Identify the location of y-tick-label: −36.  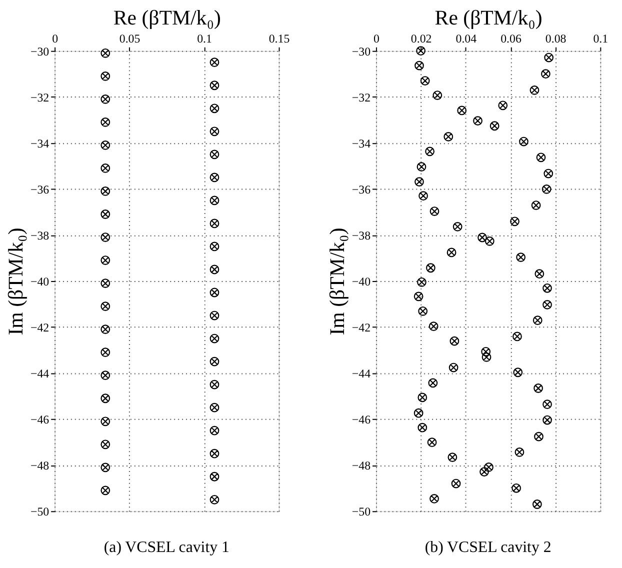
(40, 189).